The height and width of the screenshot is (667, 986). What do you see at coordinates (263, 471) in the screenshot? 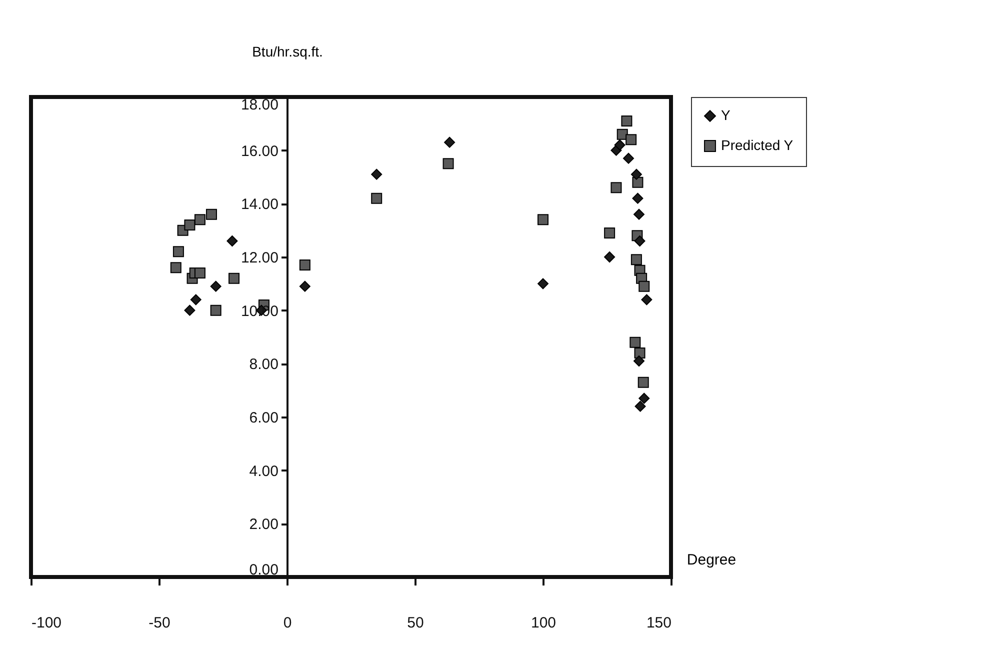
I see `y-tick-label: 4.00` at bounding box center [263, 471].